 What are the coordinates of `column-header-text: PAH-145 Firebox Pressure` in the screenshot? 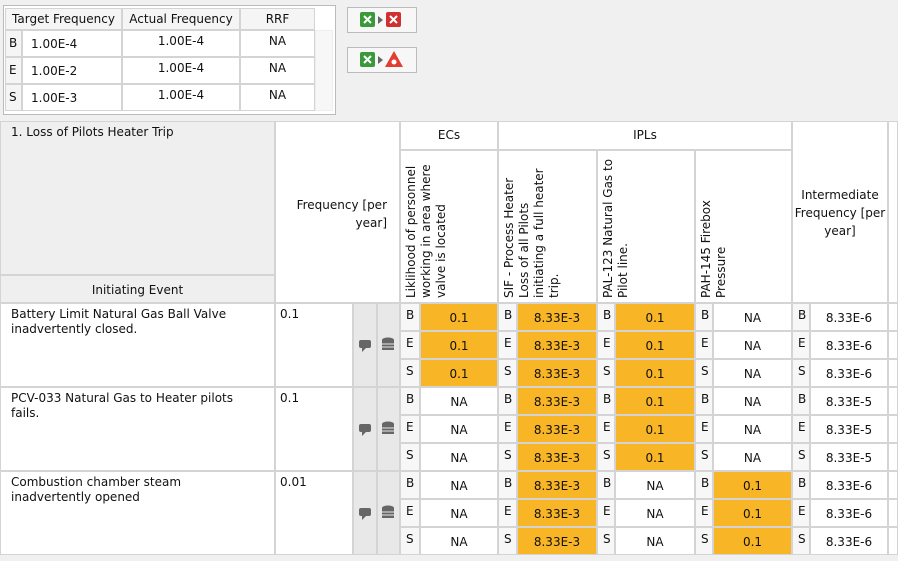 It's located at (713, 249).